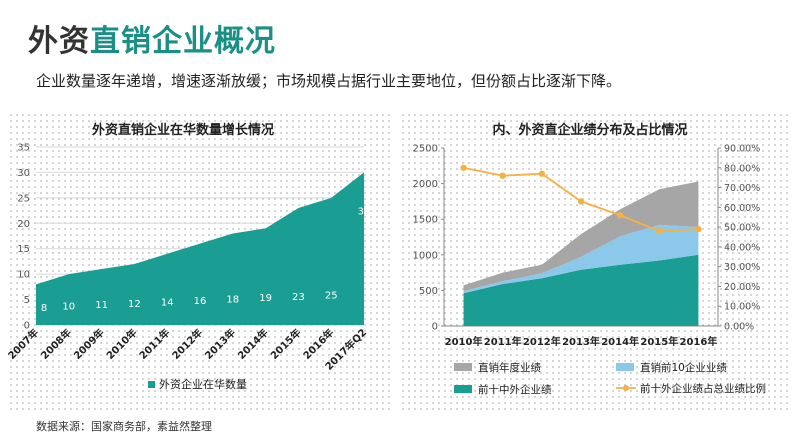  I want to click on y-tick-label: 0, so click(27, 326).